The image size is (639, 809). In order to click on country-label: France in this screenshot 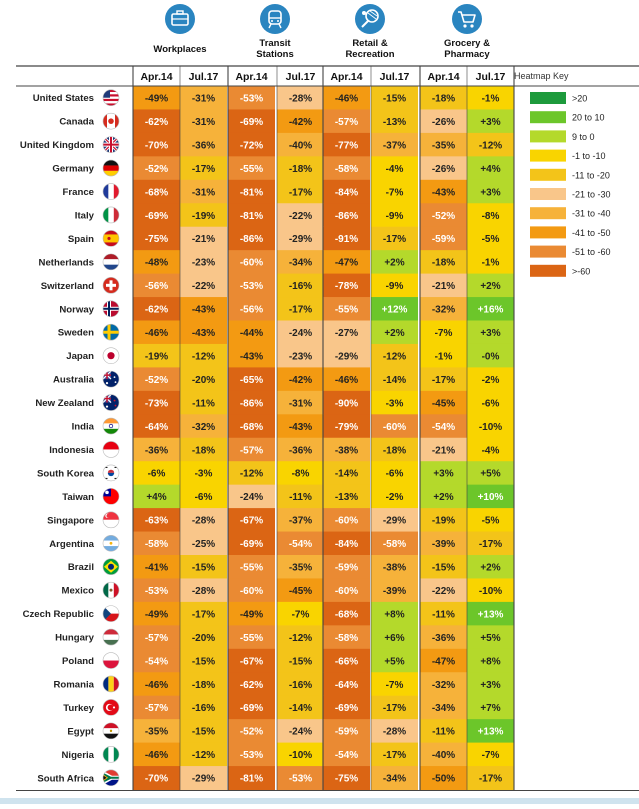, I will do `click(78, 192)`.